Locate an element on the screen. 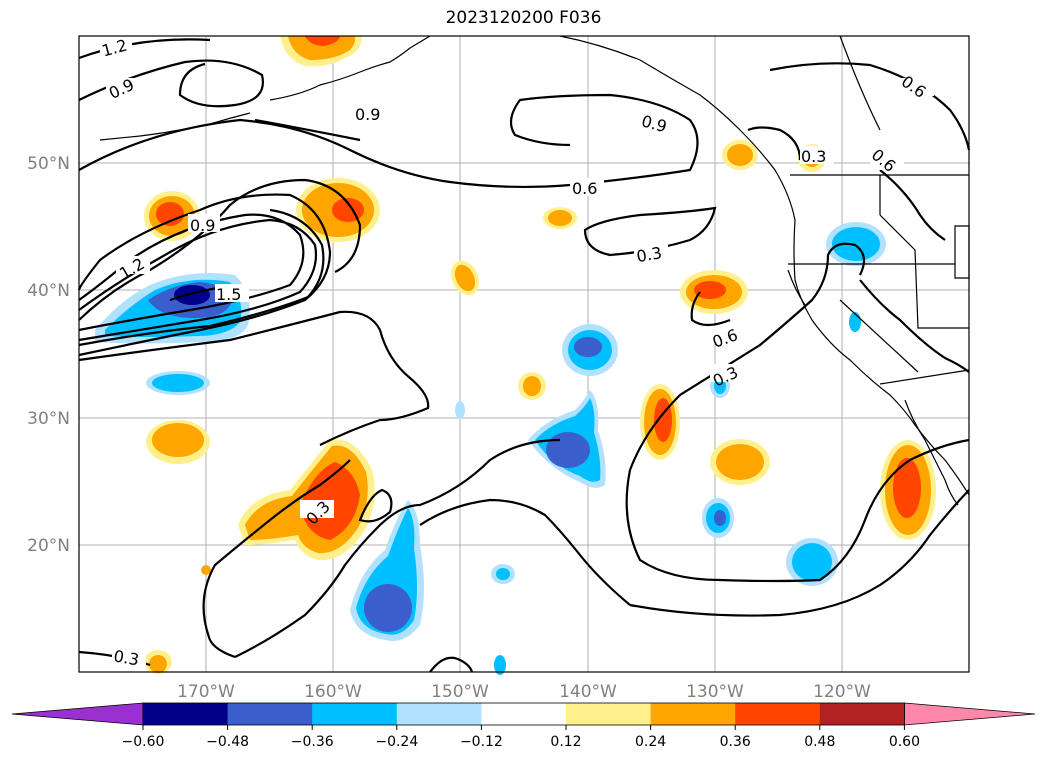 This screenshot has width=1047, height=765. colorbar-tick-label: −0.12 is located at coordinates (481, 742).